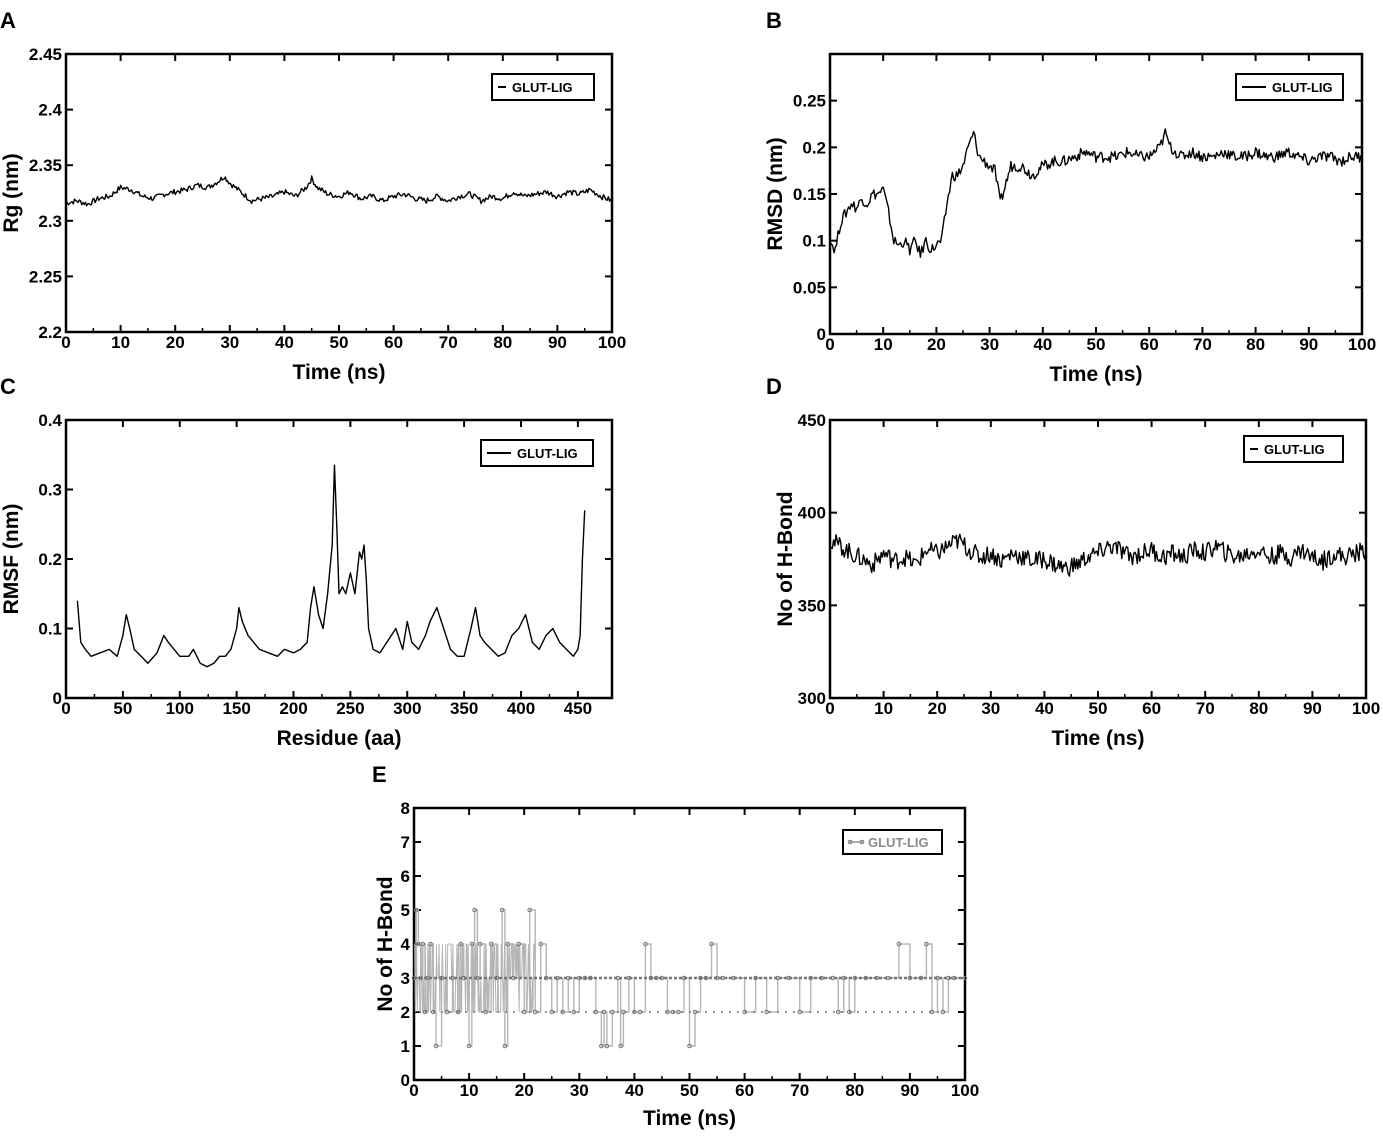 The height and width of the screenshot is (1137, 1383). I want to click on legend-box, so click(543, 87).